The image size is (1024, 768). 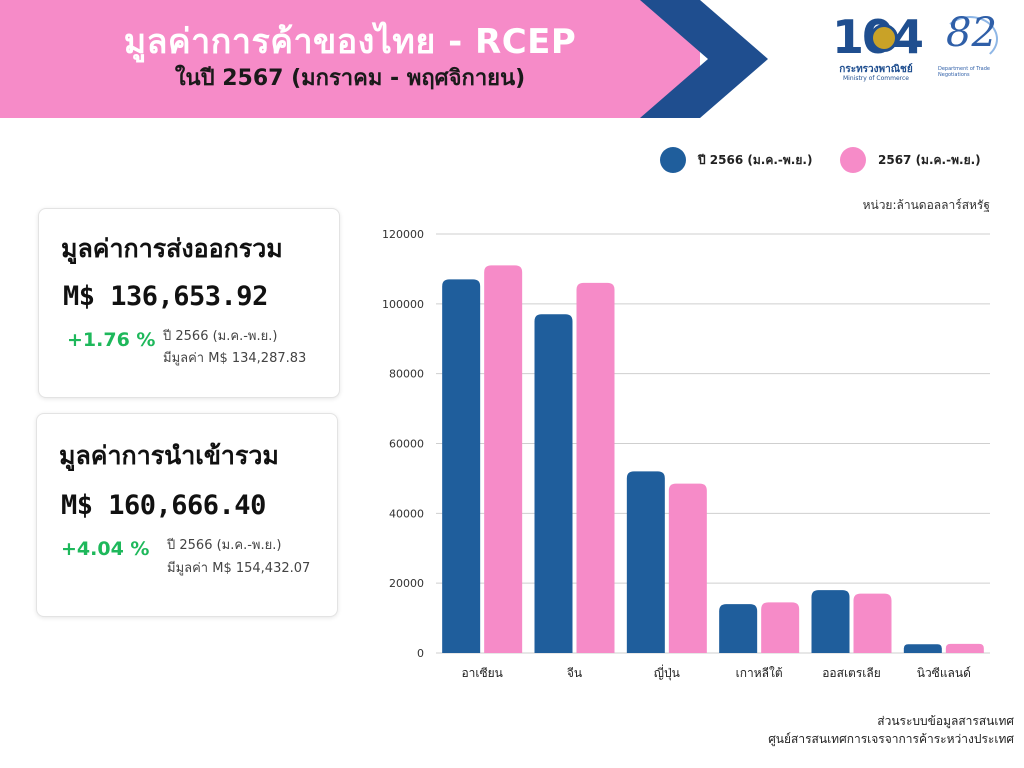 I want to click on bar-series0-cat4, so click(x=830, y=621).